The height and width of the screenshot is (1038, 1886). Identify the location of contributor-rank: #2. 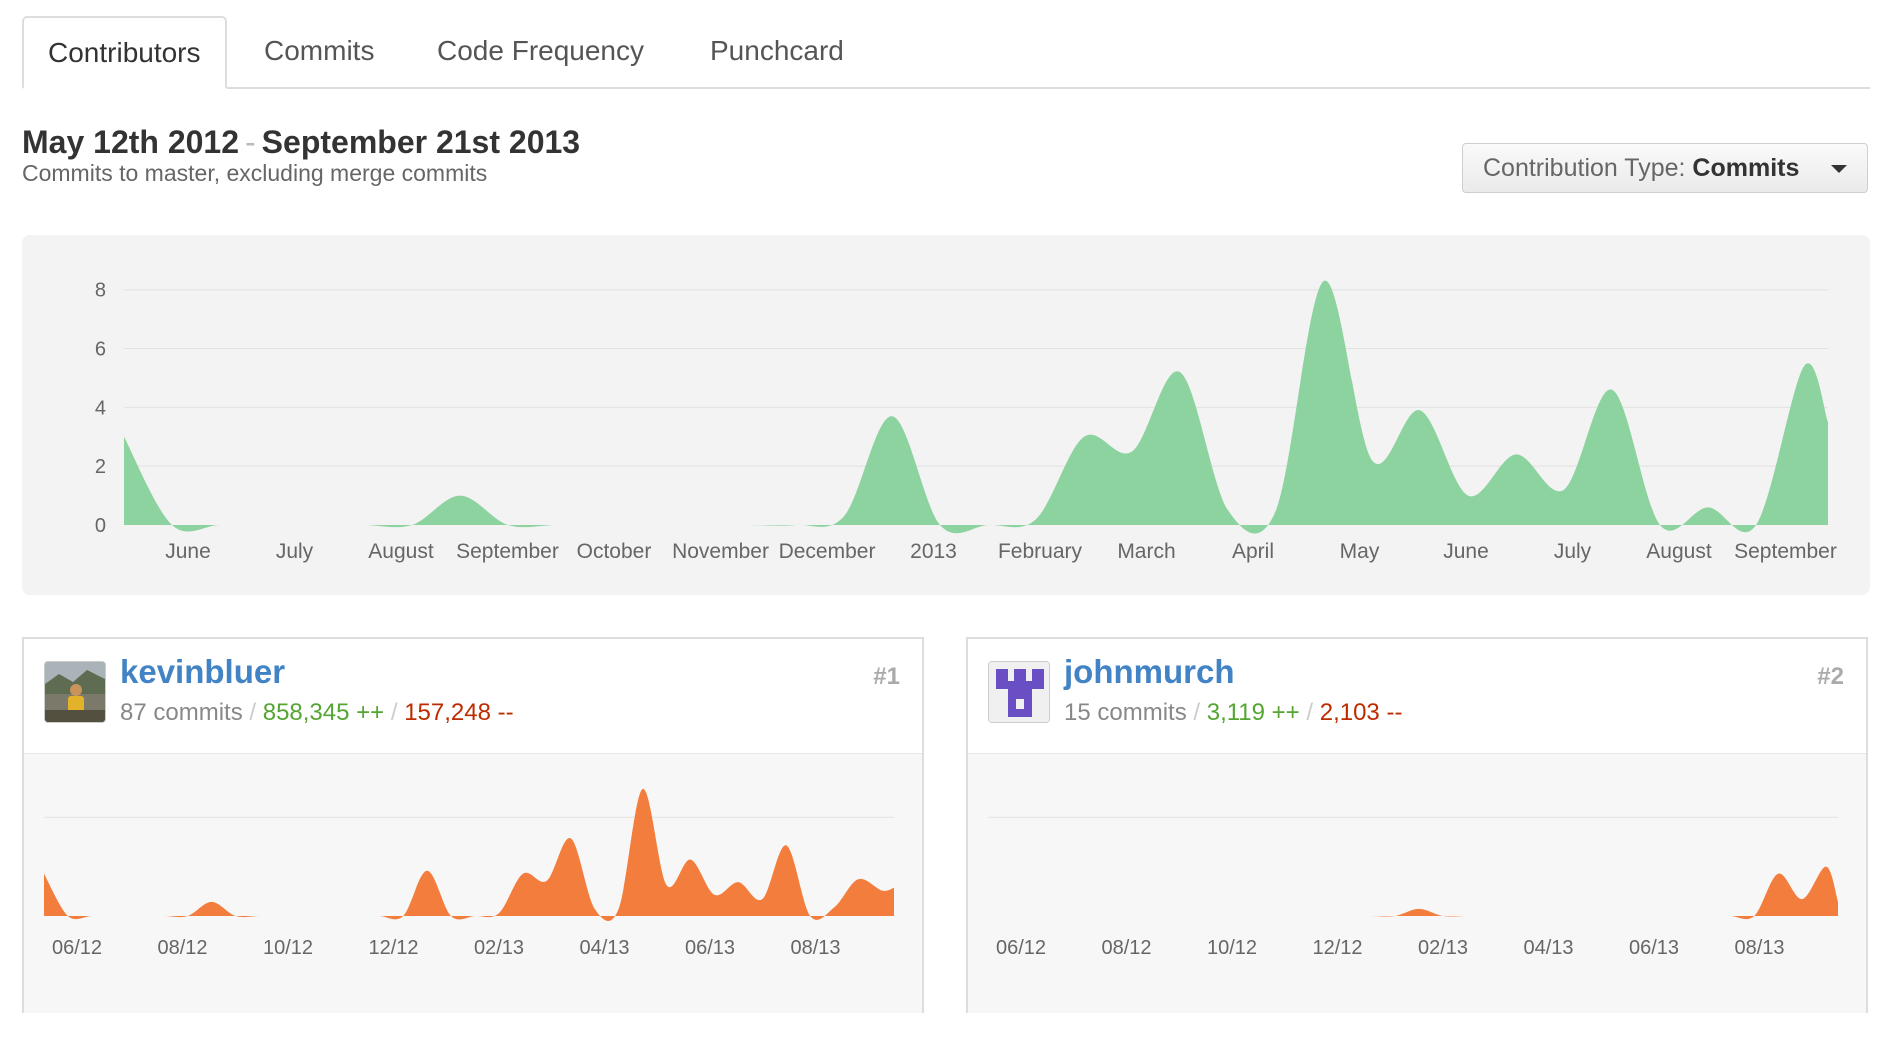
(1830, 676).